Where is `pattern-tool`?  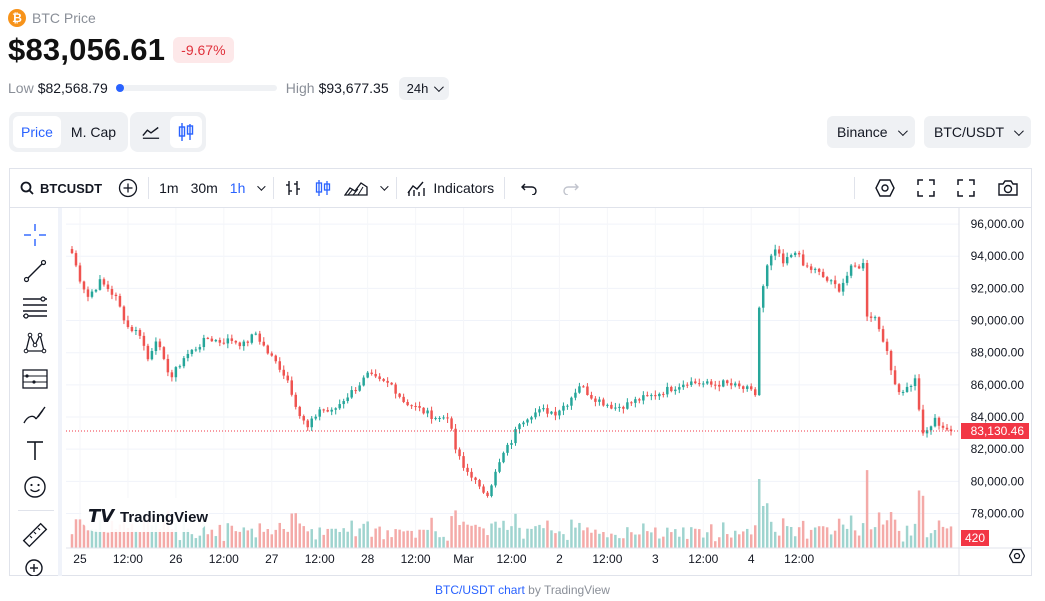
pattern-tool is located at coordinates (35, 343).